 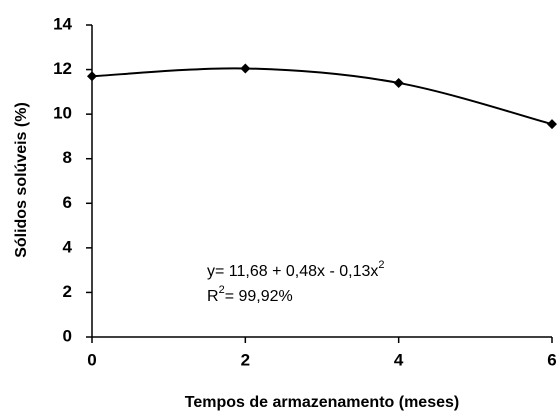 What do you see at coordinates (292, 271) in the screenshot?
I see `annotation-text: y= 11,68 + 0,48x - 0,13x` at bounding box center [292, 271].